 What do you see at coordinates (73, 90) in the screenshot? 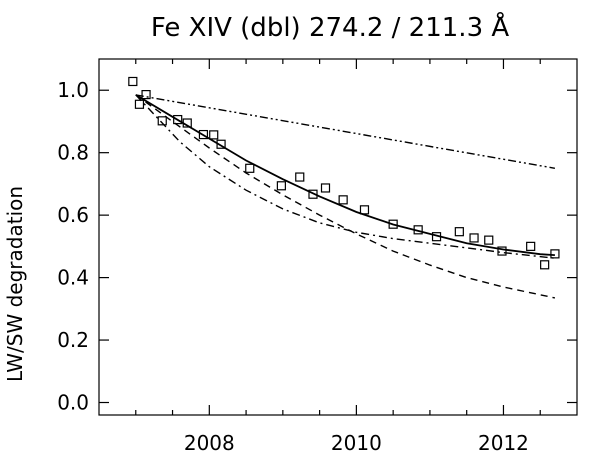
I see `y-tick-label: 1.0` at bounding box center [73, 90].